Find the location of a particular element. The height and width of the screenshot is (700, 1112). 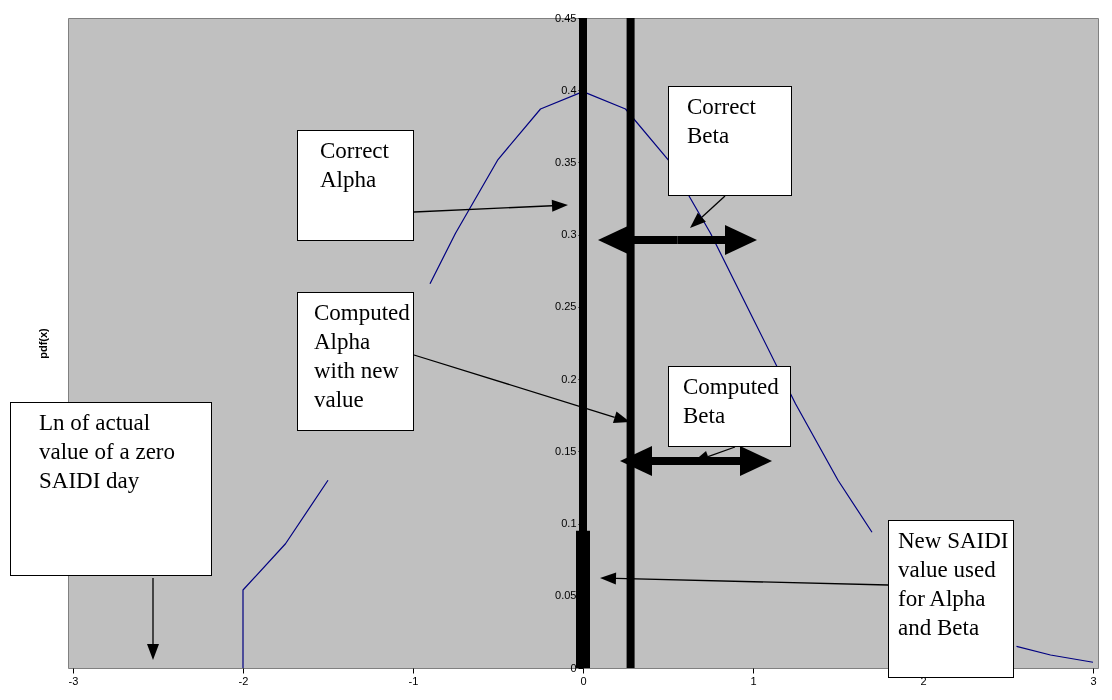

y-tick-label: 0 is located at coordinates (573, 667).